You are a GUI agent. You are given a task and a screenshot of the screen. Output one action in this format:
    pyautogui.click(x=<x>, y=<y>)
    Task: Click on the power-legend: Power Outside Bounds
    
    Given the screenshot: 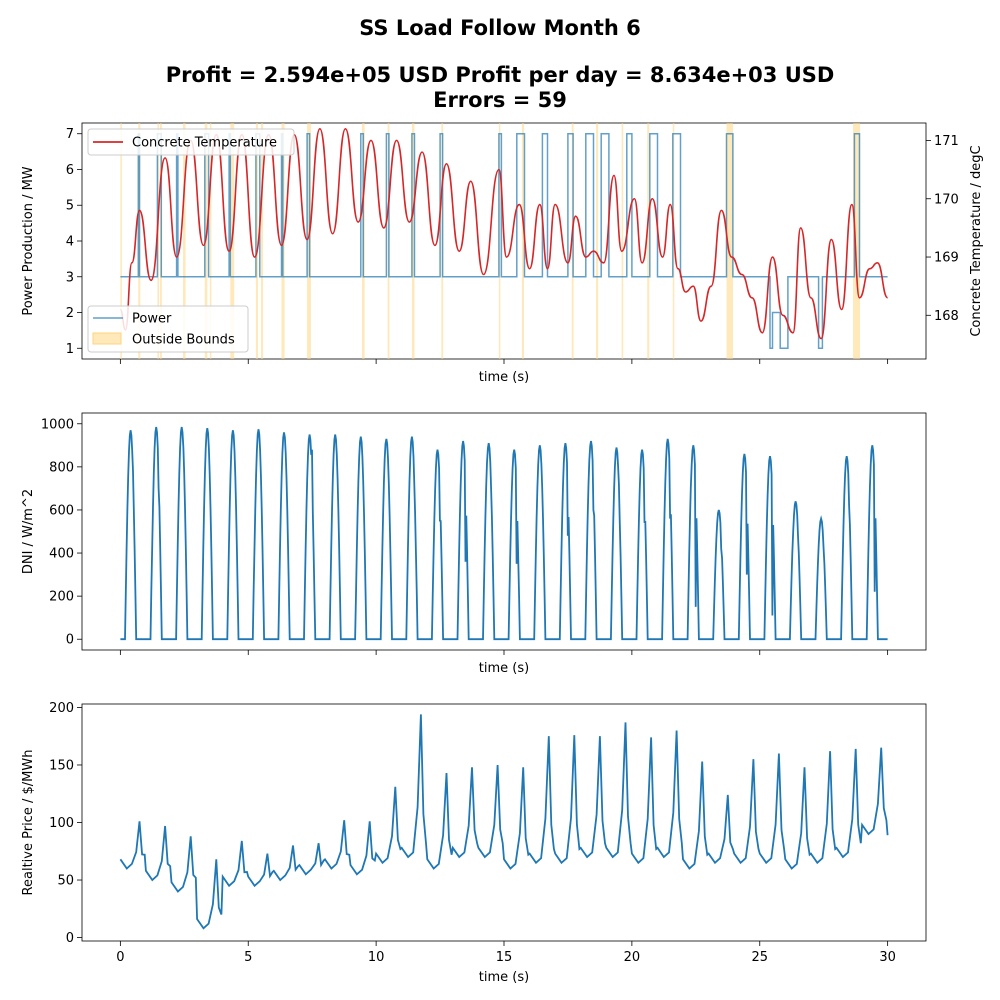 What is the action you would take?
    pyautogui.click(x=168, y=329)
    